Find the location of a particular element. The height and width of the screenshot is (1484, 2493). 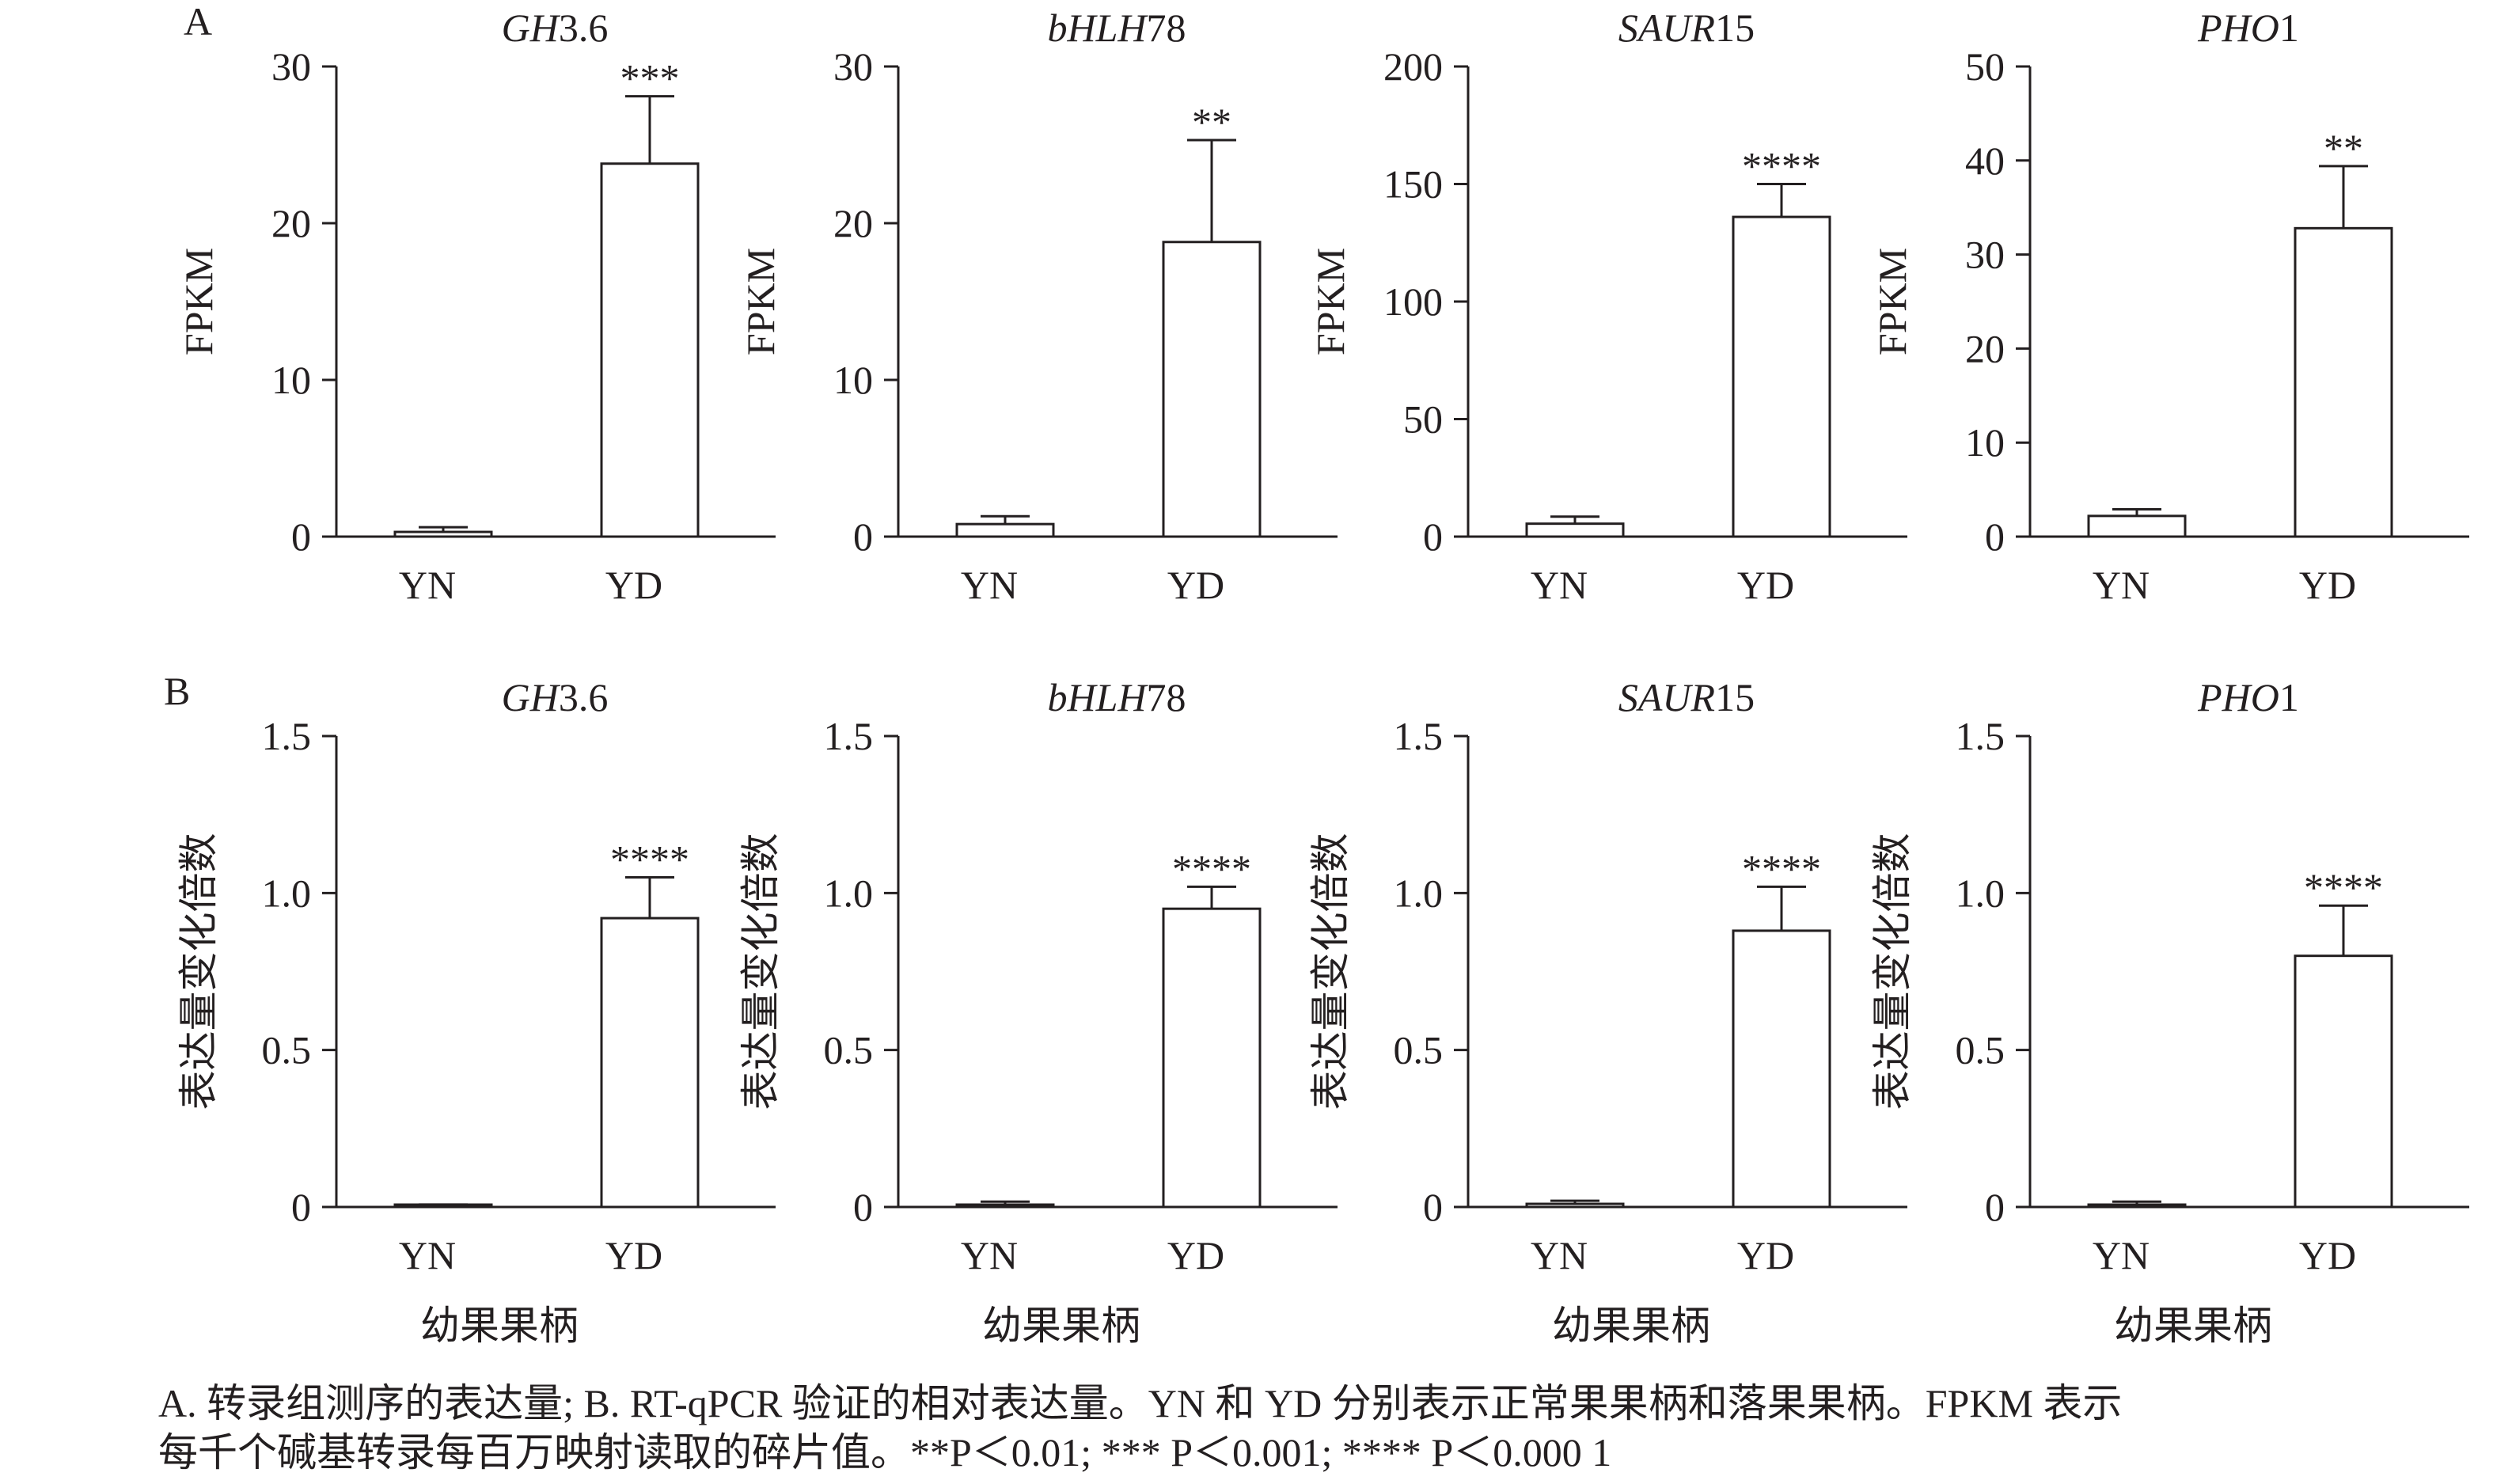

chart-1-title: GH3.6 is located at coordinates (555, 28).